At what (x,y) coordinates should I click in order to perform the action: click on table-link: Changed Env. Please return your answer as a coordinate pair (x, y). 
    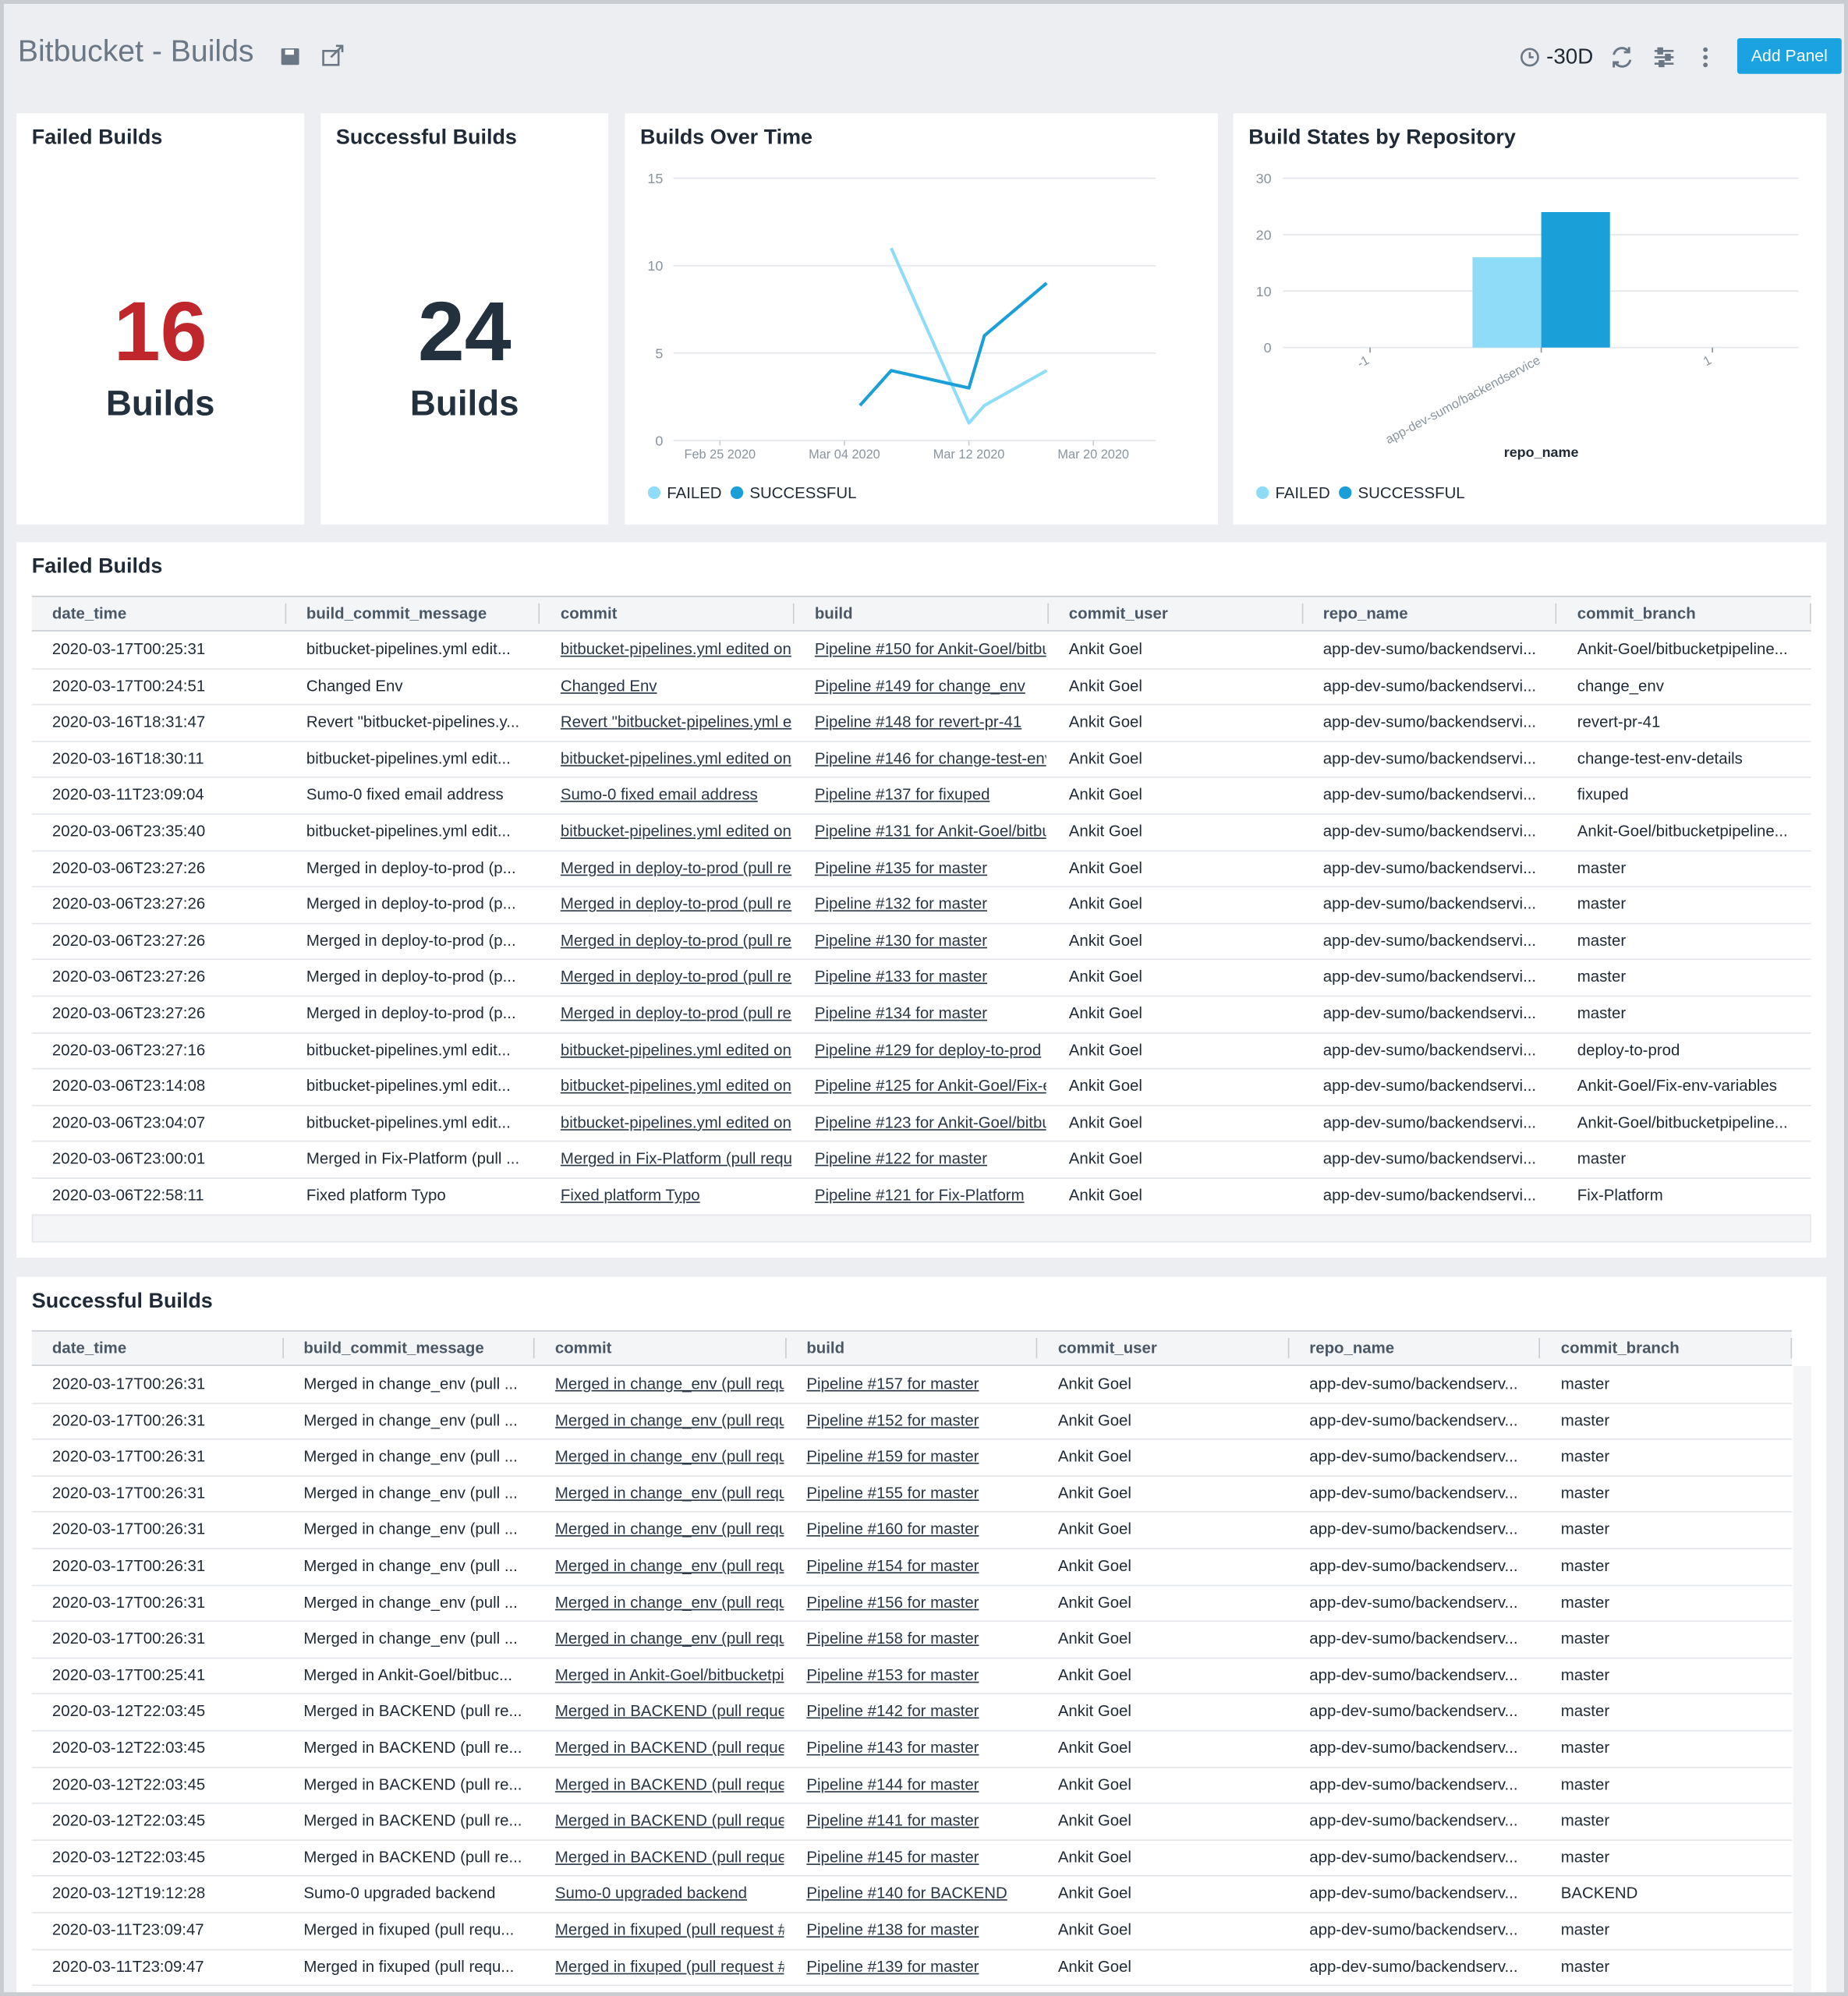
    Looking at the image, I should click on (609, 685).